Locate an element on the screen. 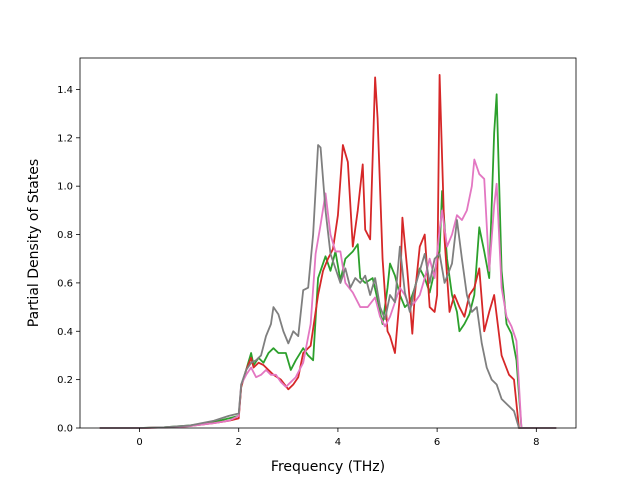 The height and width of the screenshot is (480, 640). x-tick-label: 0 is located at coordinates (139, 442).